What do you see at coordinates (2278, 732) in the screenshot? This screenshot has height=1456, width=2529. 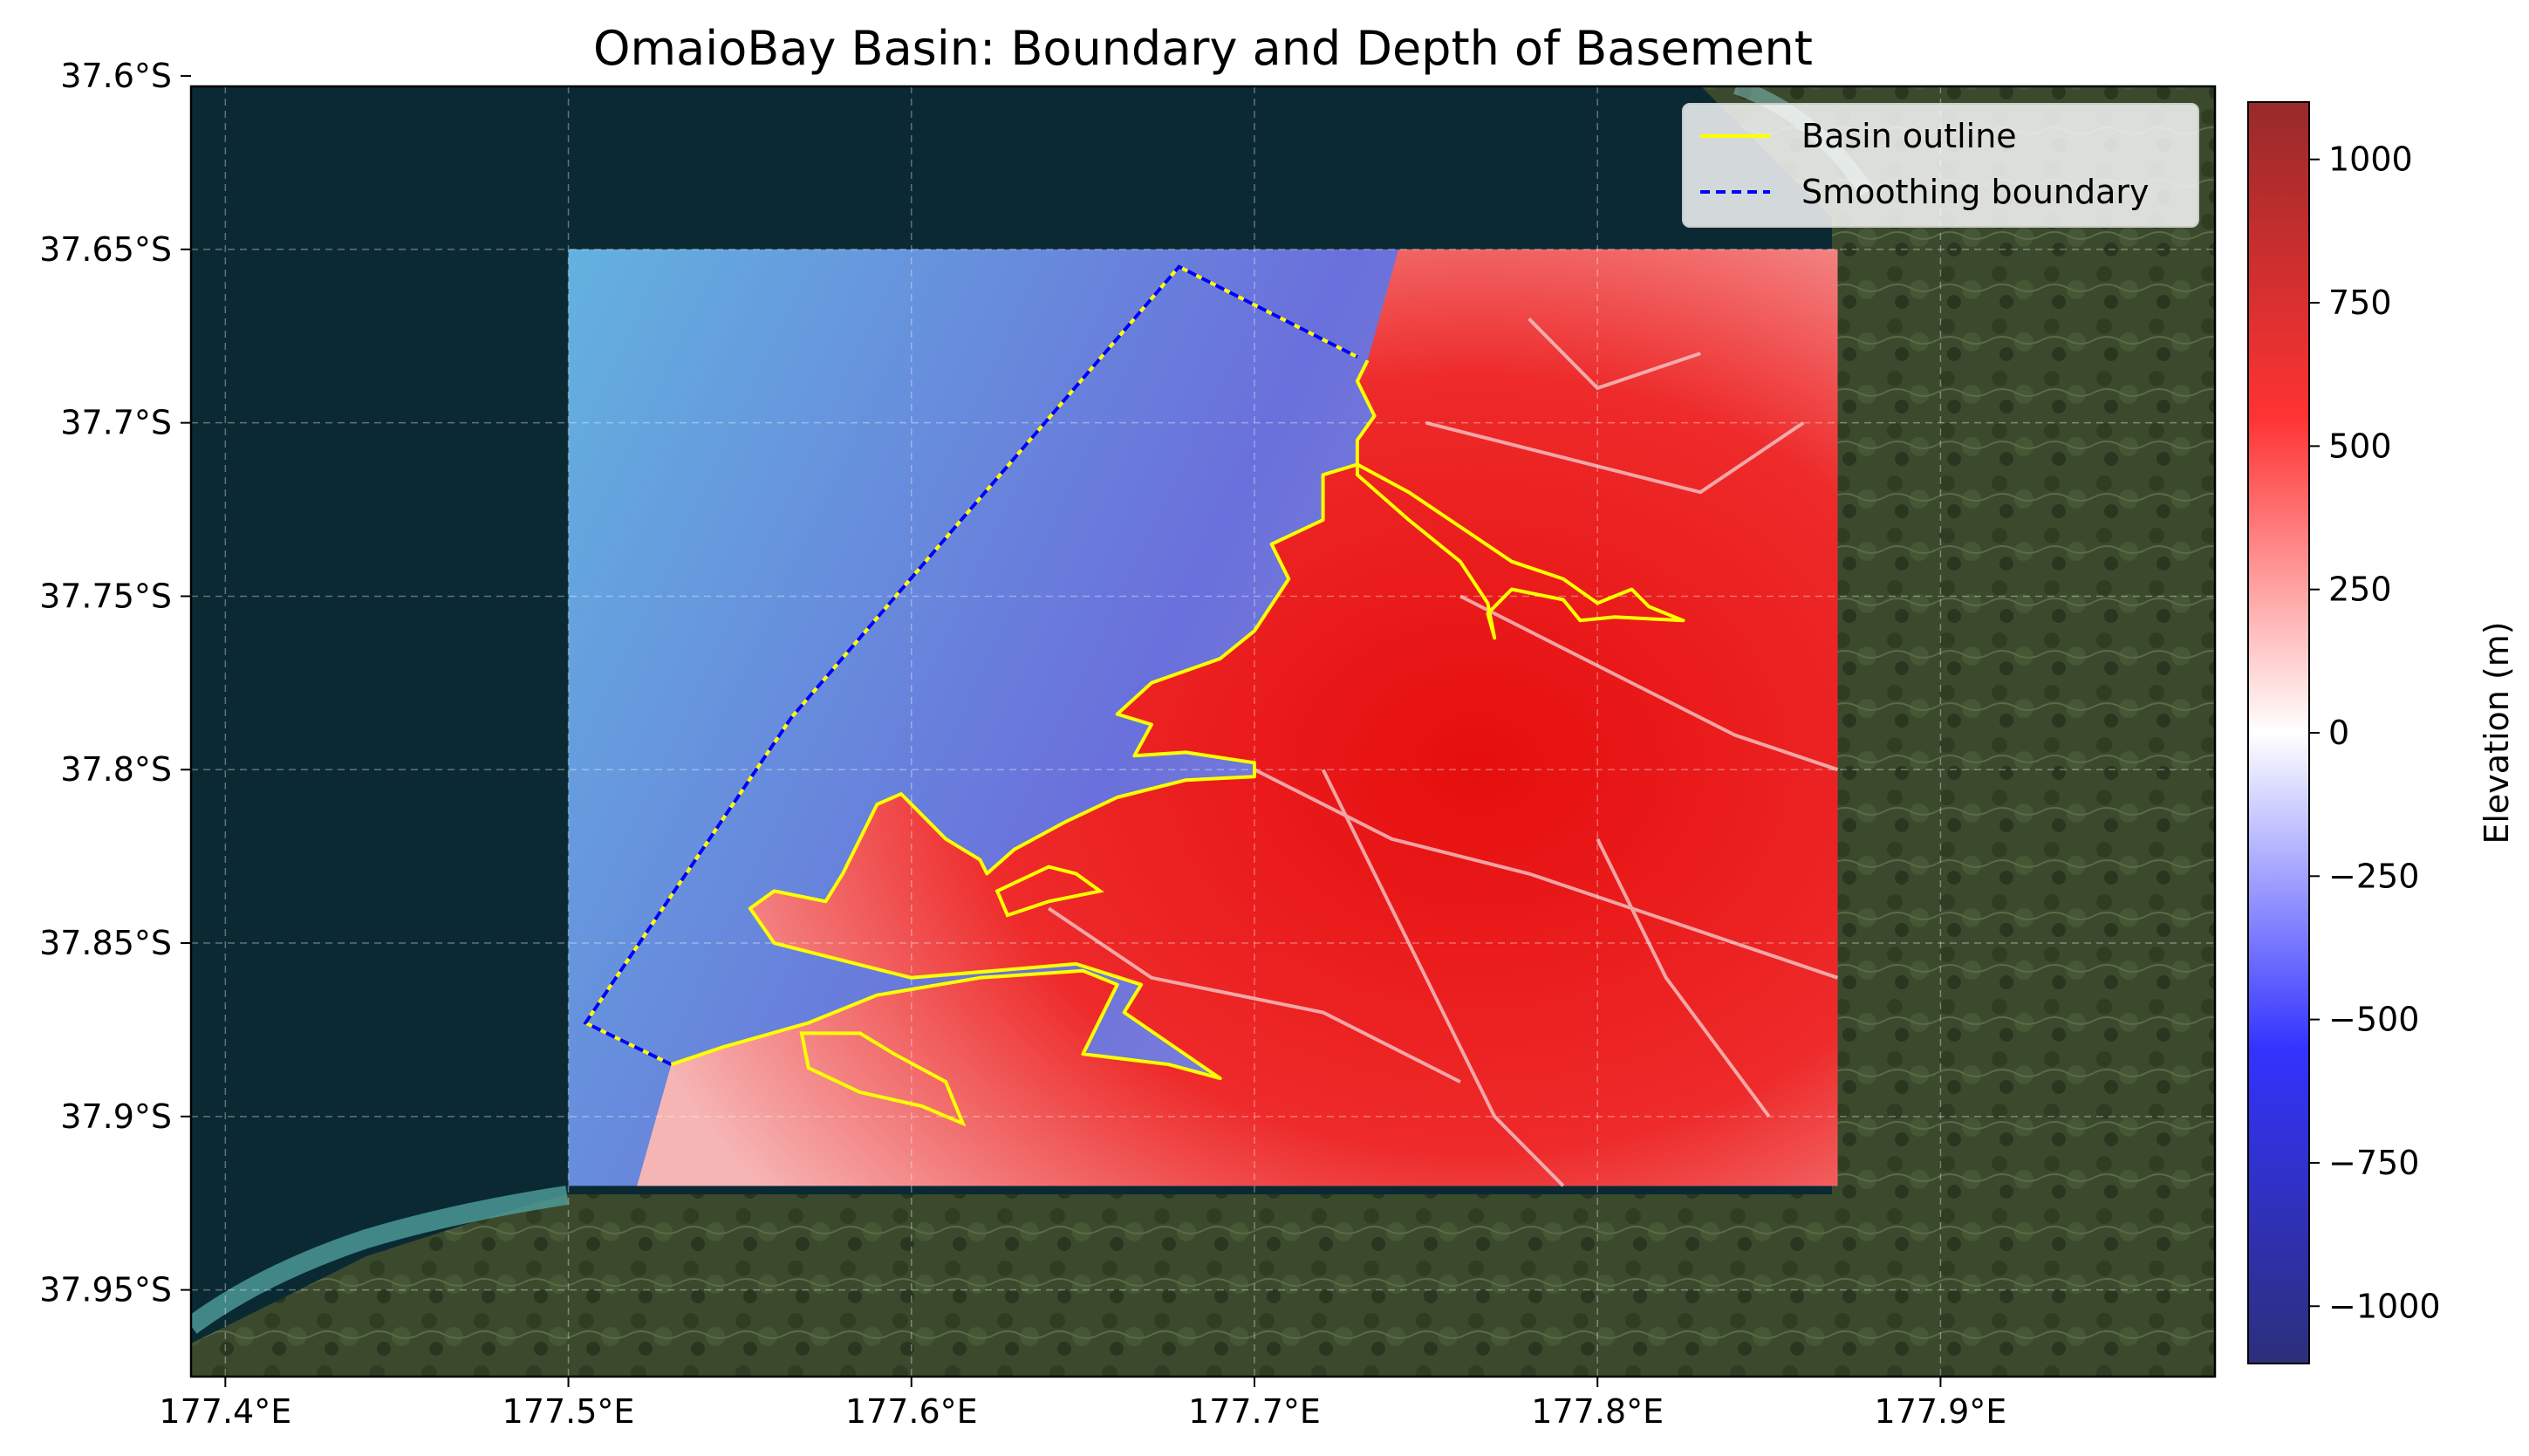 I see `colorbar-gradient` at bounding box center [2278, 732].